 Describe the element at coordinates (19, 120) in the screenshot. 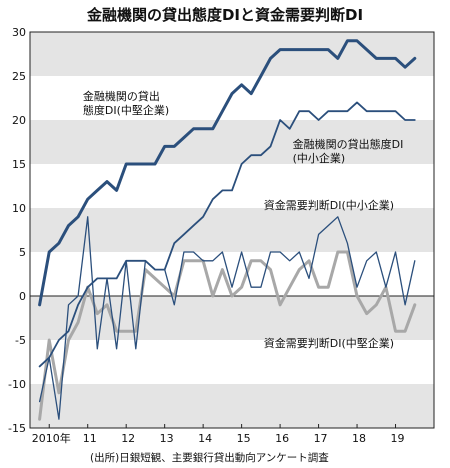

I see `y-tick-label: 20` at that location.